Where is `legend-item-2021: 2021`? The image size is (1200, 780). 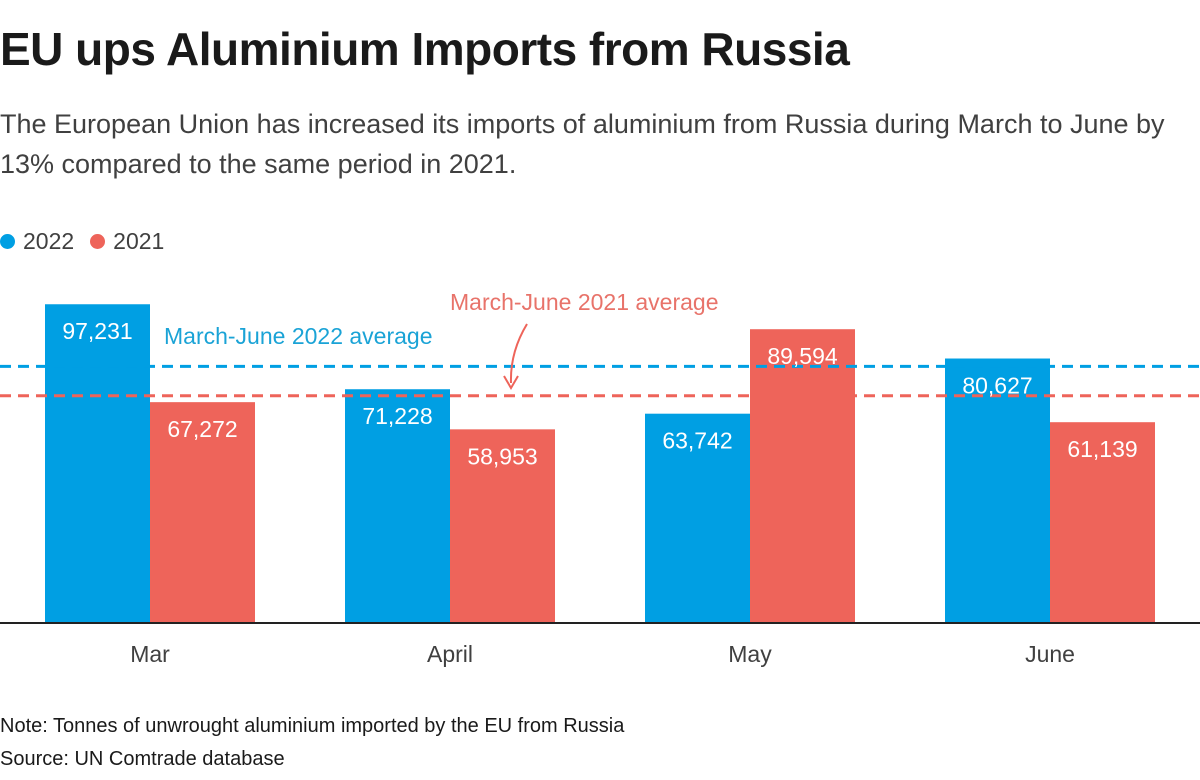 legend-item-2021: 2021 is located at coordinates (127, 241).